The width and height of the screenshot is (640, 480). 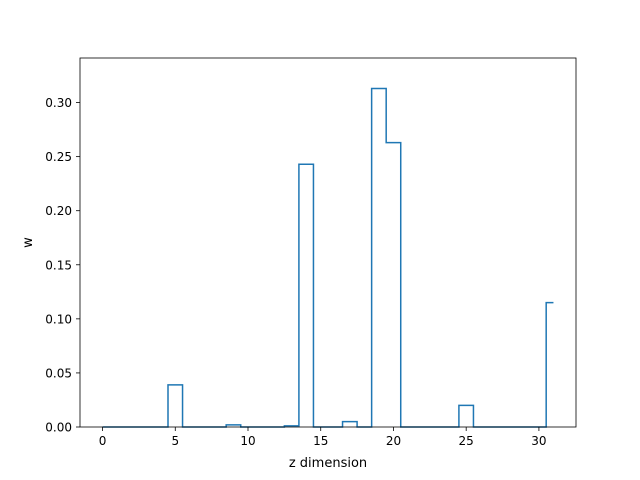 I want to click on y-tick-label: 0.15, so click(x=58, y=265).